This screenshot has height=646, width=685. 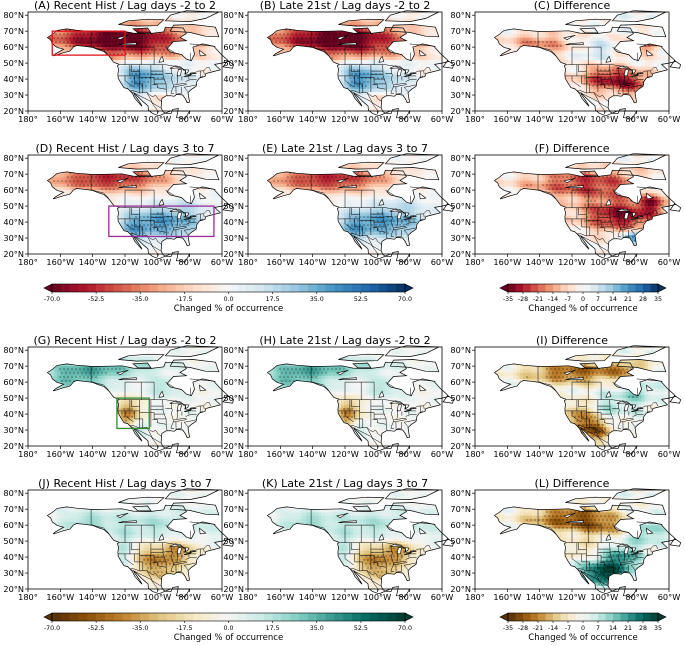 I want to click on colorbar-max-extend, so click(x=409, y=288).